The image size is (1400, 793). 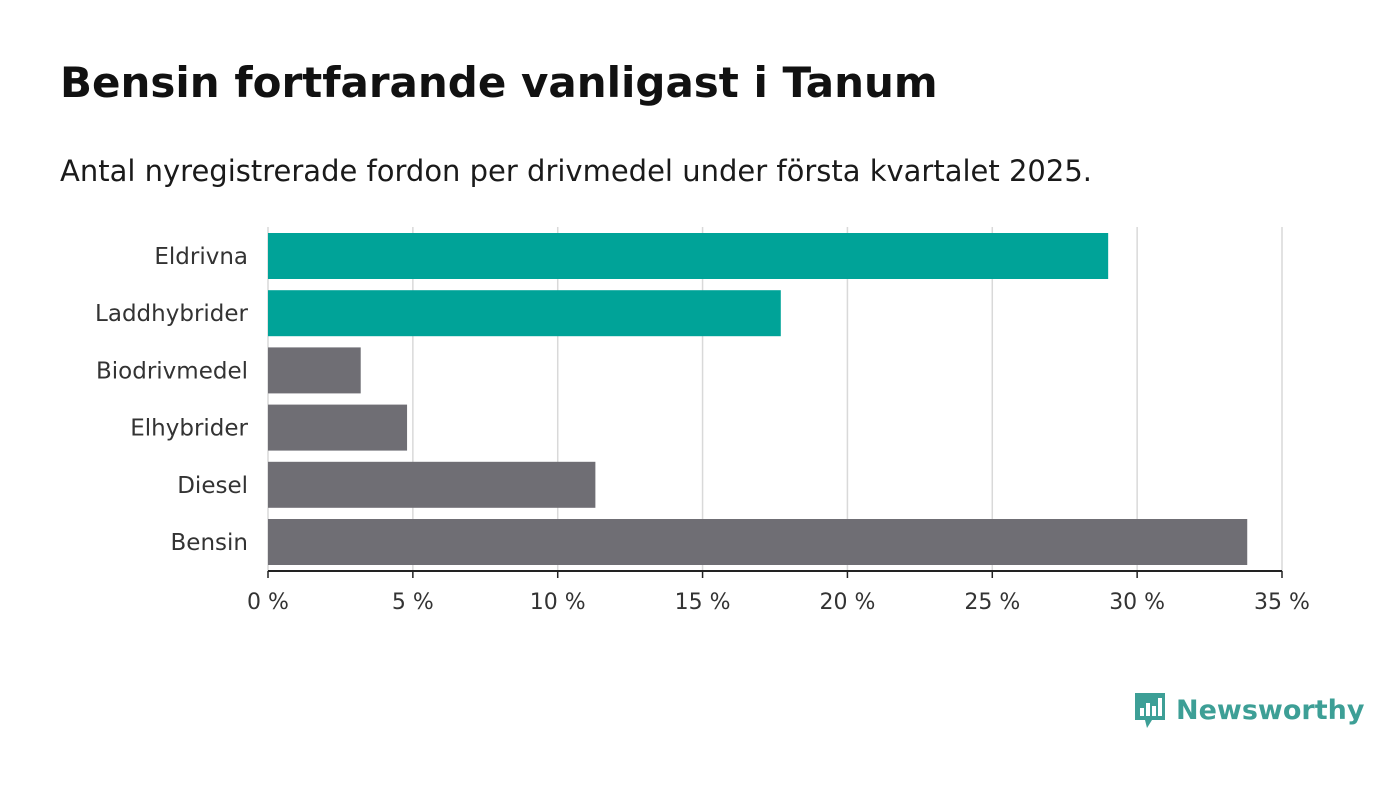 What do you see at coordinates (314, 370) in the screenshot?
I see `bar-biodrivmedel` at bounding box center [314, 370].